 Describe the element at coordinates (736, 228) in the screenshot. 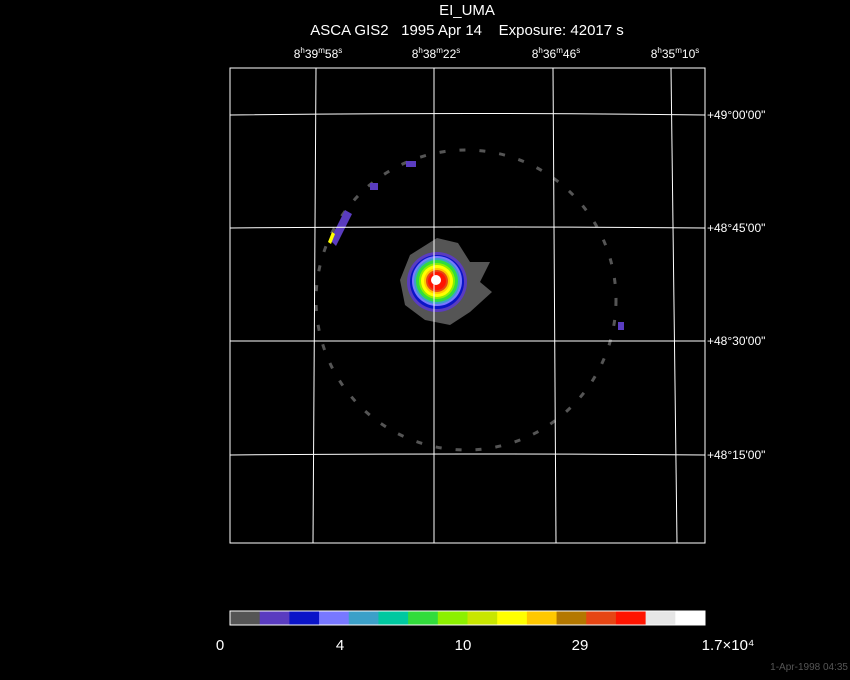

I see `dec-label: +48°45'00"` at that location.